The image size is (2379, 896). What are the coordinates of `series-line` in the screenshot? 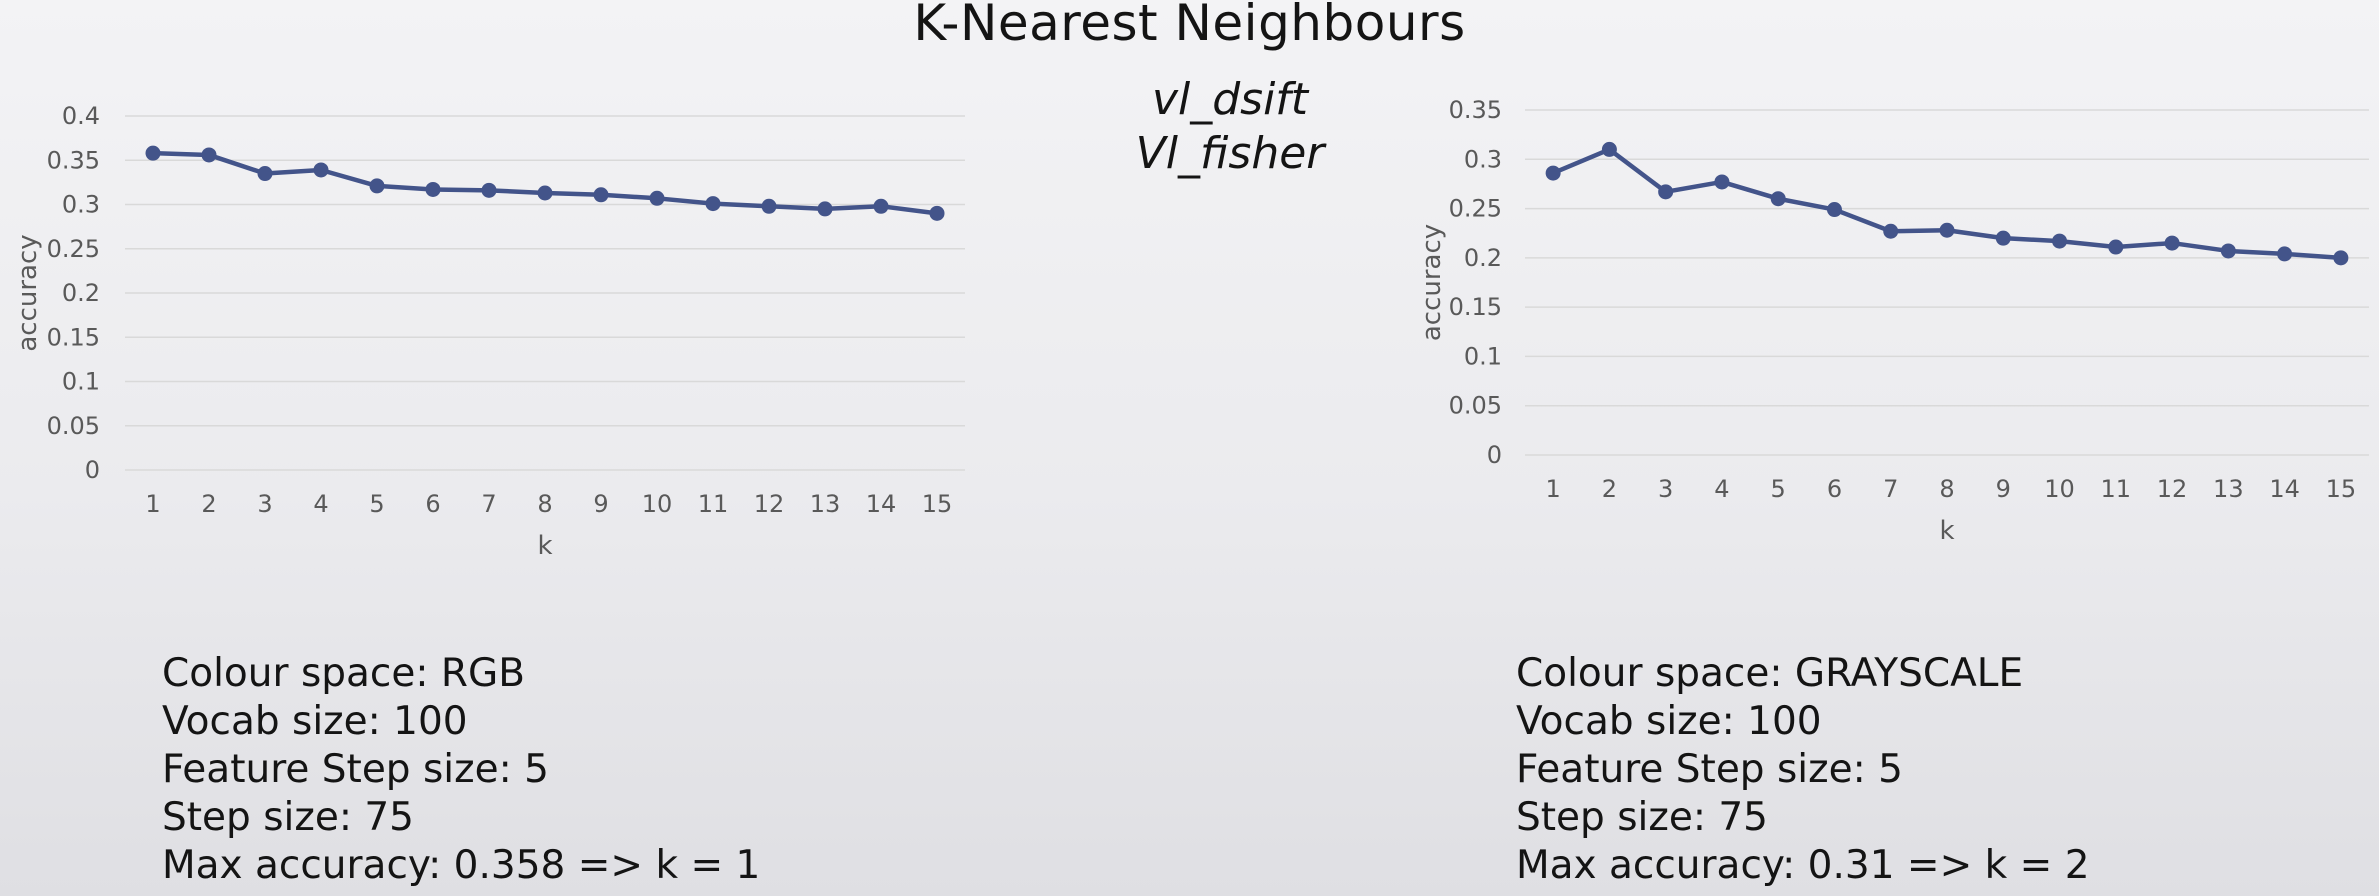 It's located at (1947, 204).